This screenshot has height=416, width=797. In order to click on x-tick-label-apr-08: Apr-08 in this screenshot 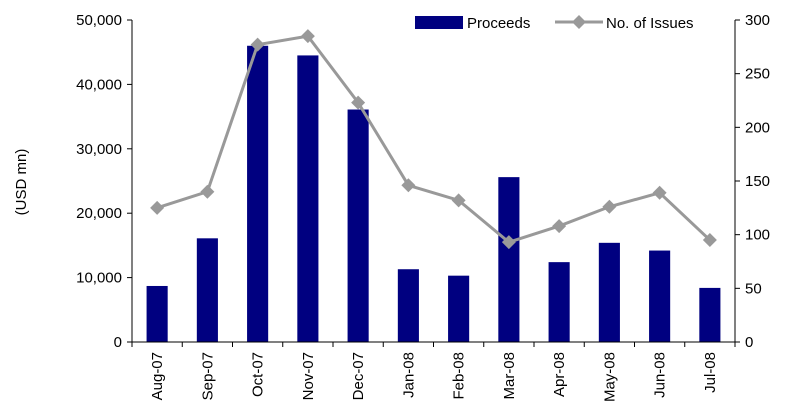, I will do `click(559, 374)`.